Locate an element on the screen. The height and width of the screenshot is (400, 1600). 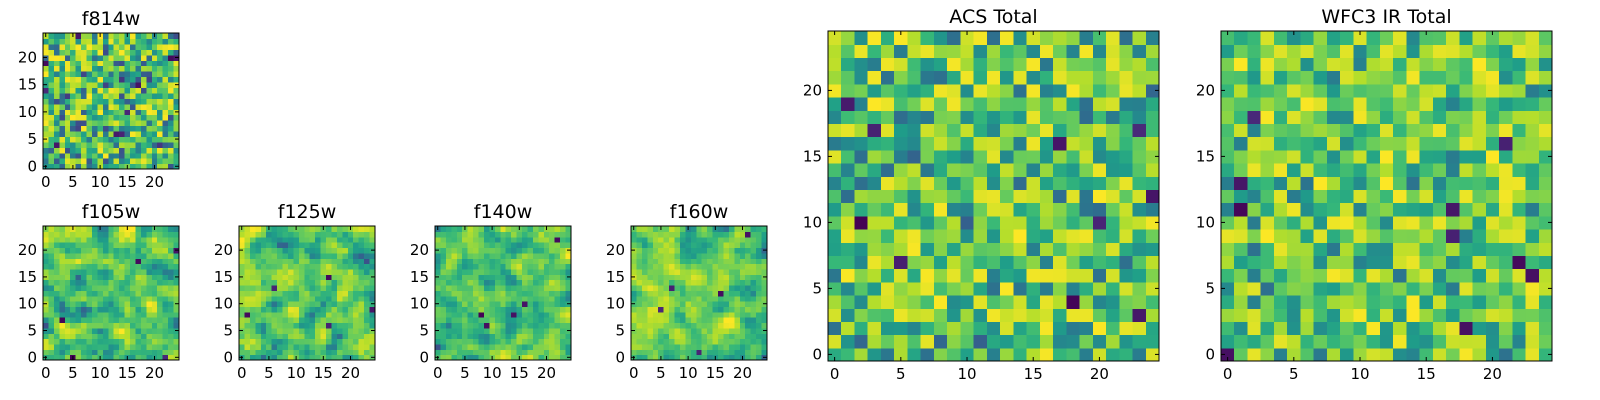
x-tick-label: 10 is located at coordinates (688, 373).